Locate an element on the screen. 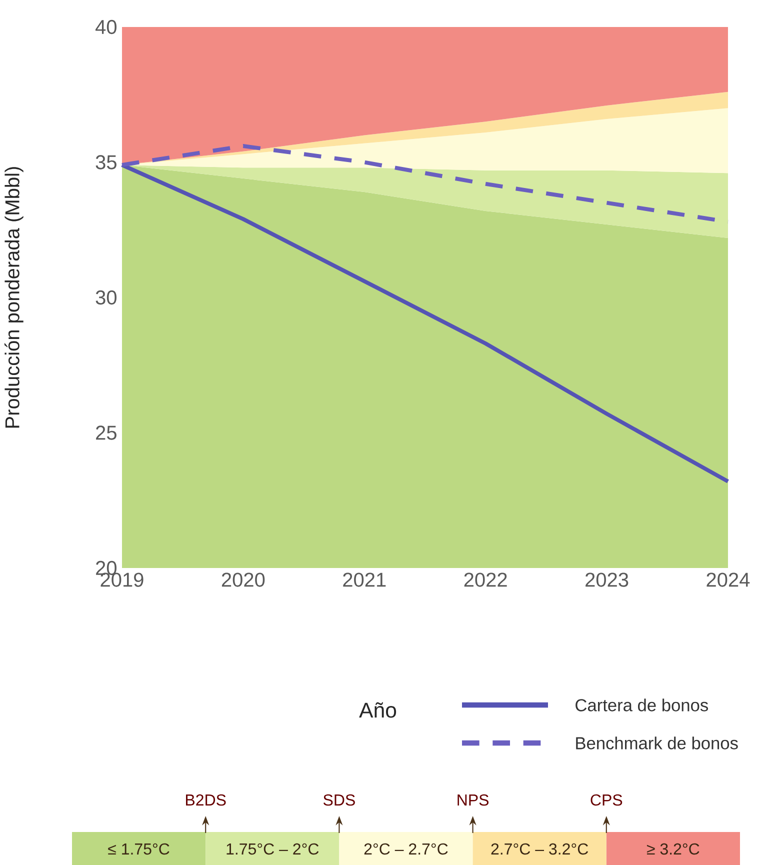 The width and height of the screenshot is (761, 865). y-tick-label: 40 is located at coordinates (106, 27).